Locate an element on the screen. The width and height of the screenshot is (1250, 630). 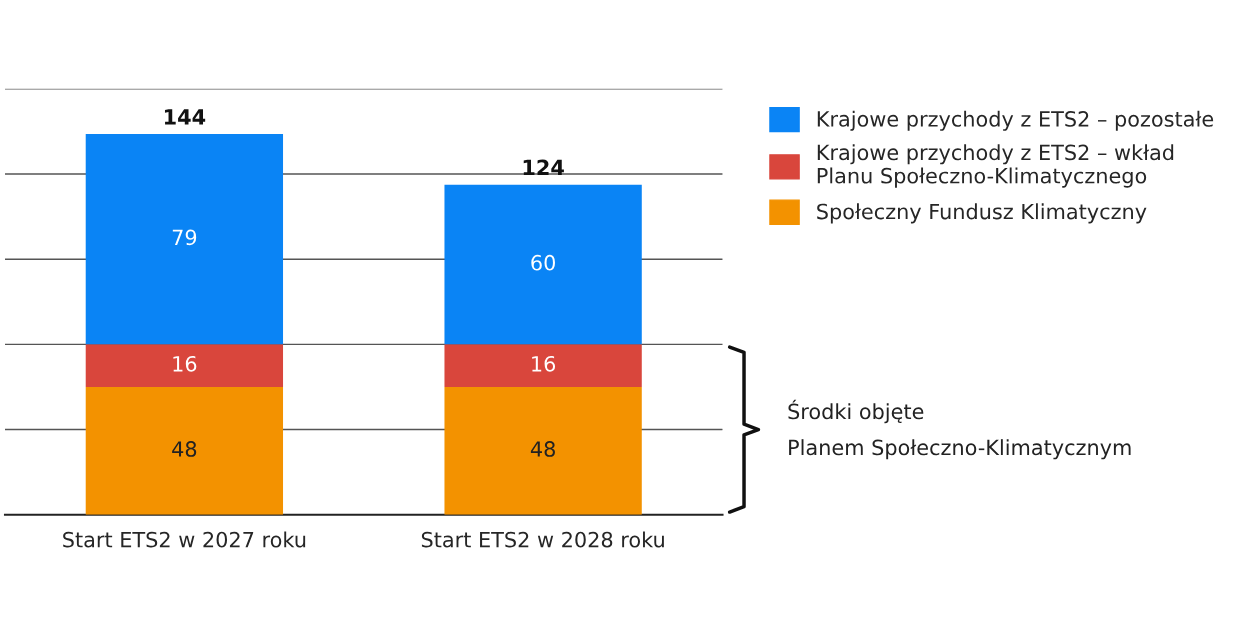
legend-label: Krajowe przychody z ETS2 – pozostałe is located at coordinates (1015, 120).